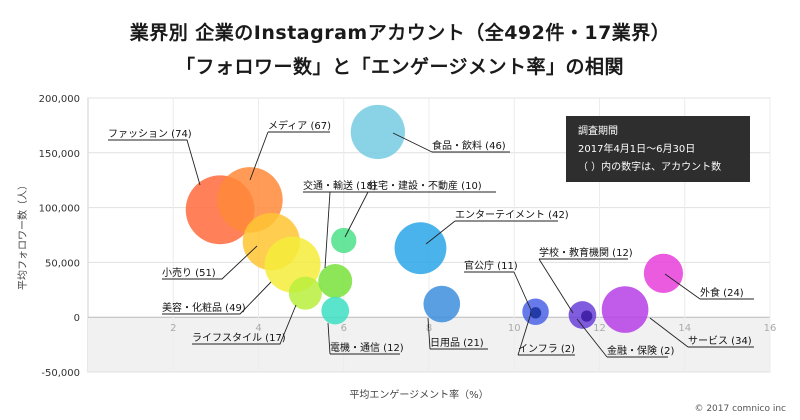  What do you see at coordinates (457, 343) in the screenshot?
I see `bubble-label: 日用品 (21)` at bounding box center [457, 343].